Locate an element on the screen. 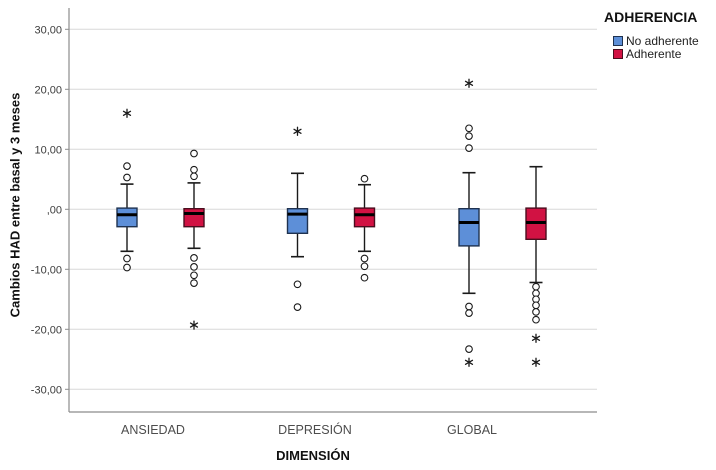 The image size is (716, 470). box-no-adherente-ansiedad is located at coordinates (127, 217).